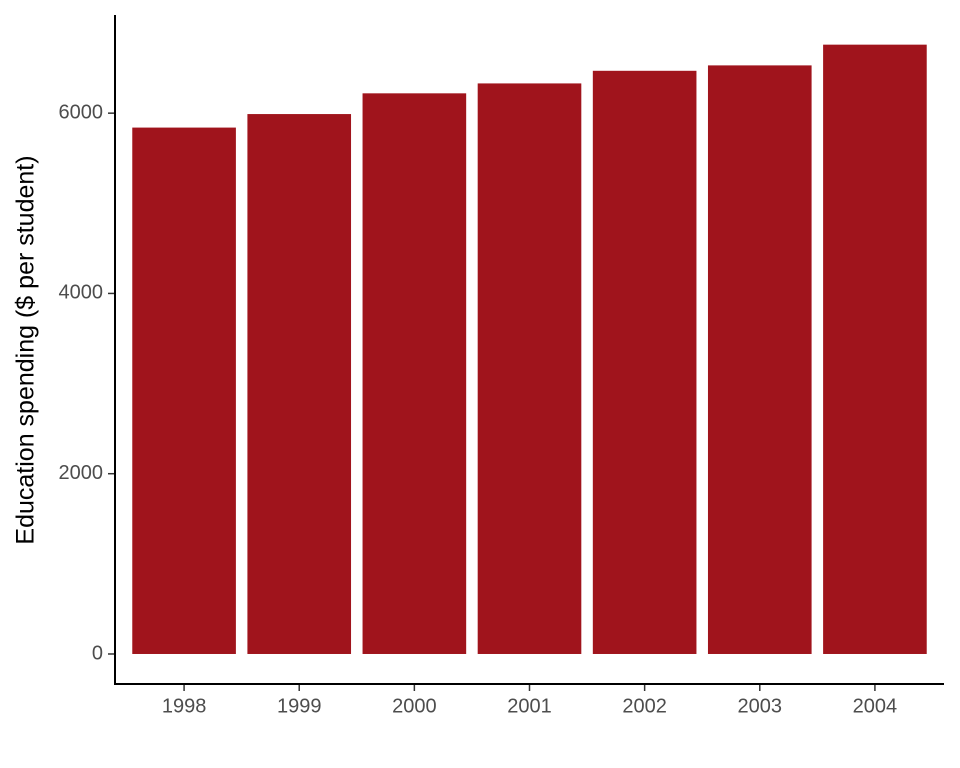  Describe the element at coordinates (644, 706) in the screenshot. I see `x-tick-label: 2002` at that location.